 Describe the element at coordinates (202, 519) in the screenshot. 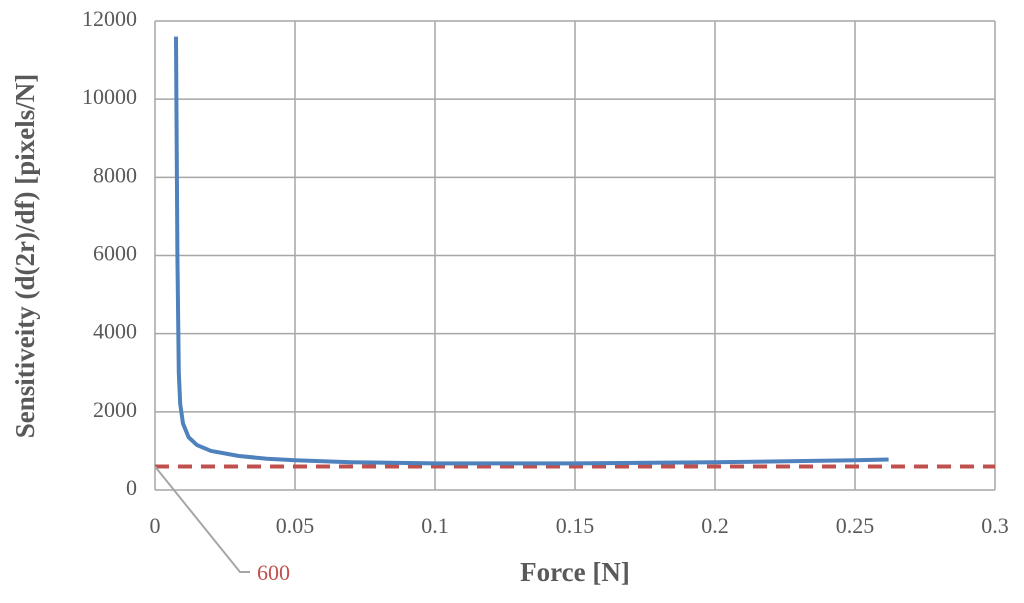

I see `leader-line` at that location.